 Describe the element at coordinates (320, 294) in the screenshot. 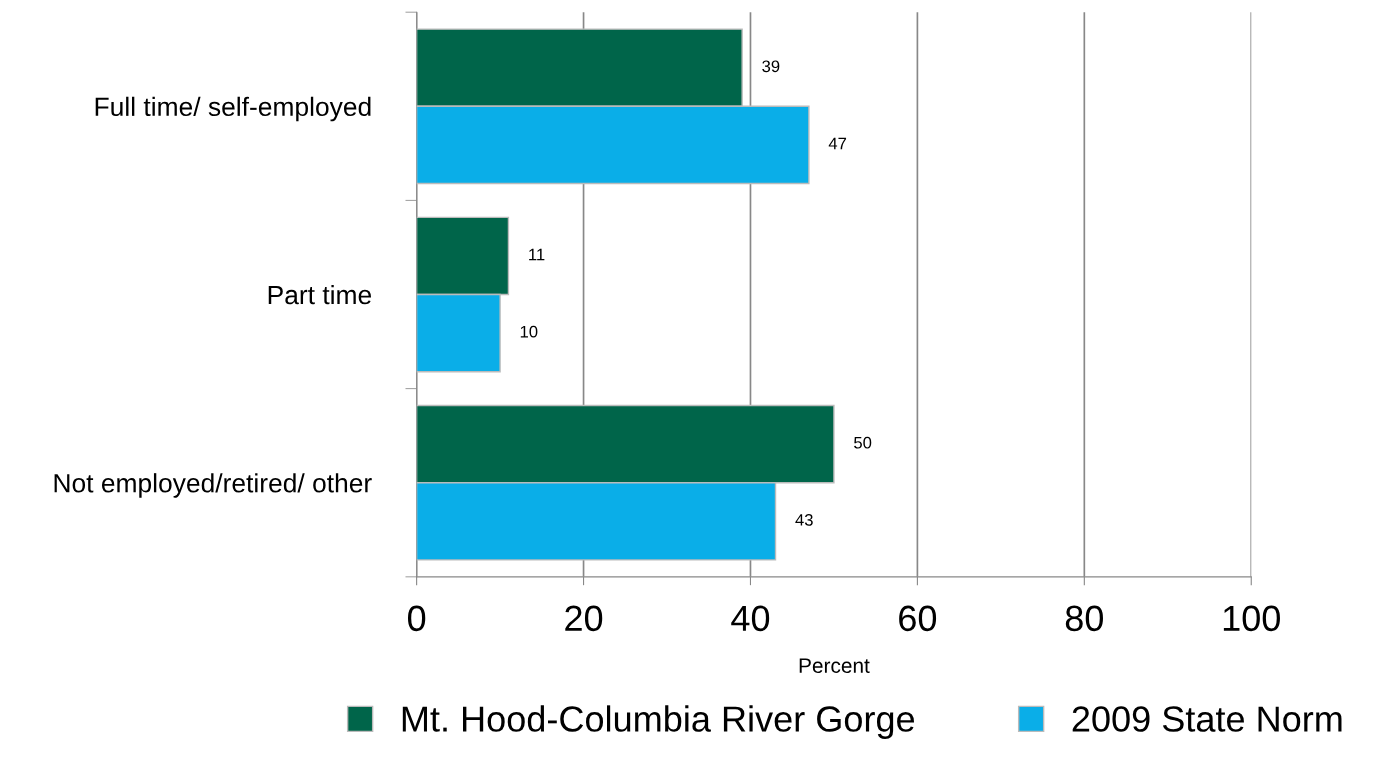

I see `y-tick-label: Part time` at that location.